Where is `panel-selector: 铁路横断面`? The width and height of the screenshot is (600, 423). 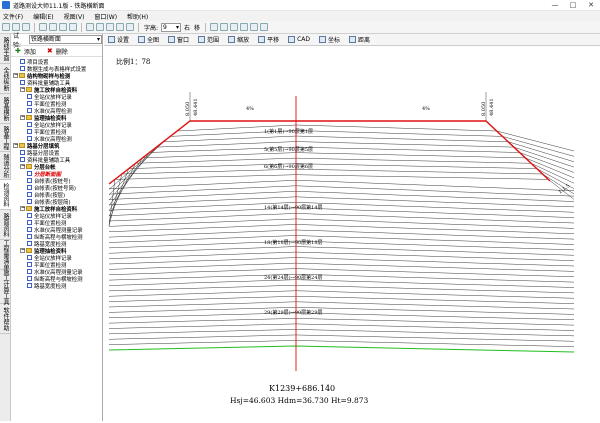 panel-selector: 铁路横断面 is located at coordinates (65, 39).